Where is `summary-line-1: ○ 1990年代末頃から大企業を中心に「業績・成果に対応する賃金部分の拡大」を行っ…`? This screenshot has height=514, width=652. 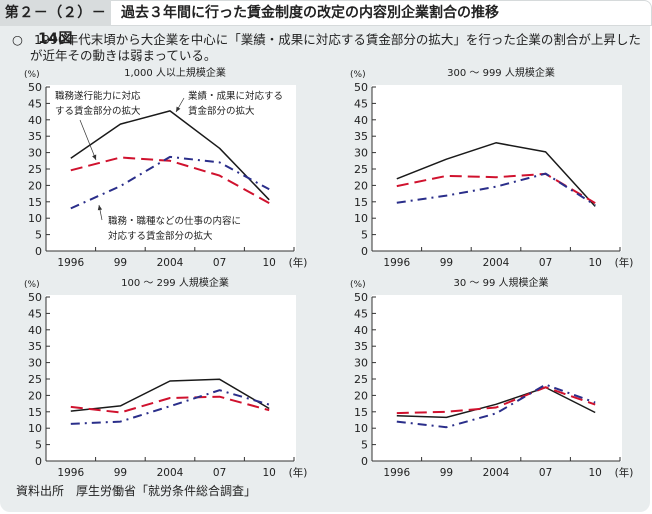 summary-line-1: ○ 1990年代末頃から大企業を中心に「業績・成果に対応する賃金部分の拡大」を行っ… is located at coordinates (327, 40).